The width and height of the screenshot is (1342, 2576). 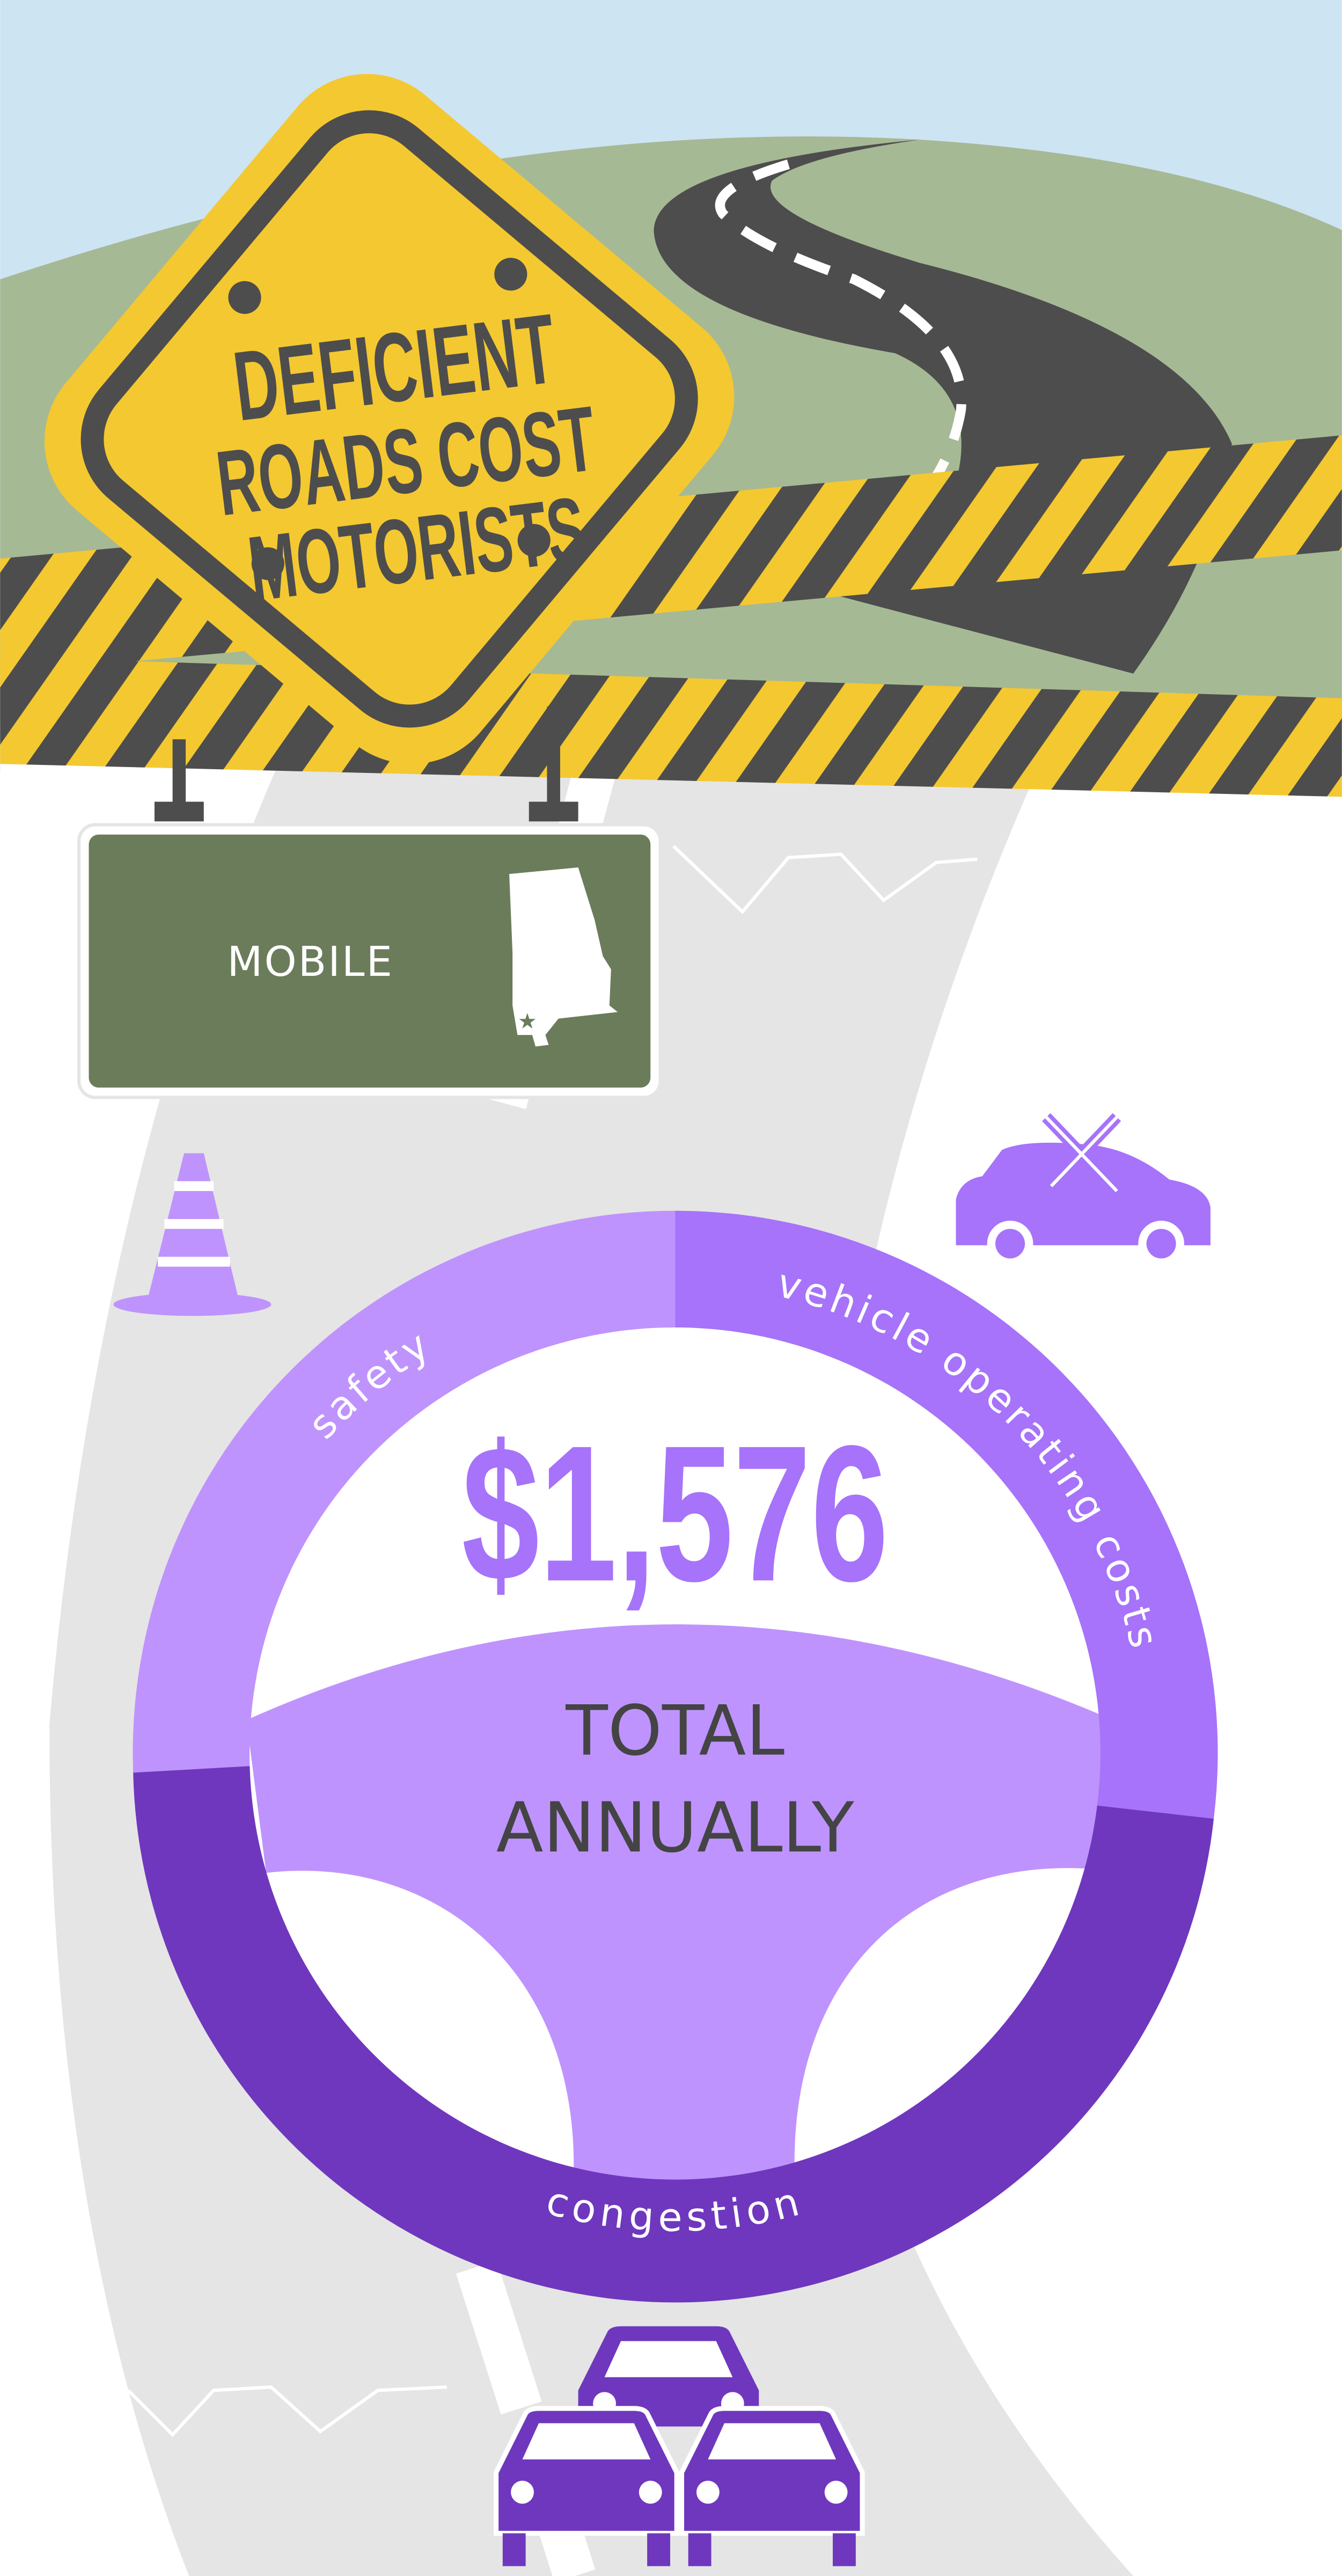 What do you see at coordinates (310, 962) in the screenshot?
I see `city-name: MOBILE` at bounding box center [310, 962].